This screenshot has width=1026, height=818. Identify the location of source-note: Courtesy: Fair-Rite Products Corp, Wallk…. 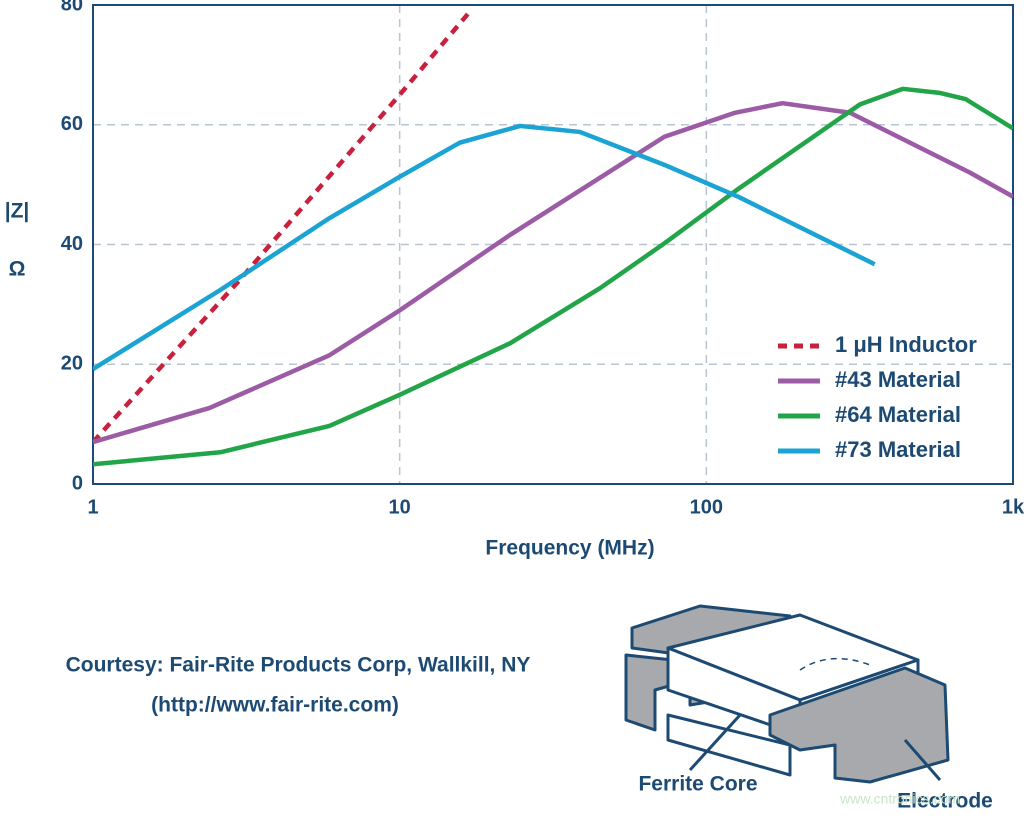
(298, 665).